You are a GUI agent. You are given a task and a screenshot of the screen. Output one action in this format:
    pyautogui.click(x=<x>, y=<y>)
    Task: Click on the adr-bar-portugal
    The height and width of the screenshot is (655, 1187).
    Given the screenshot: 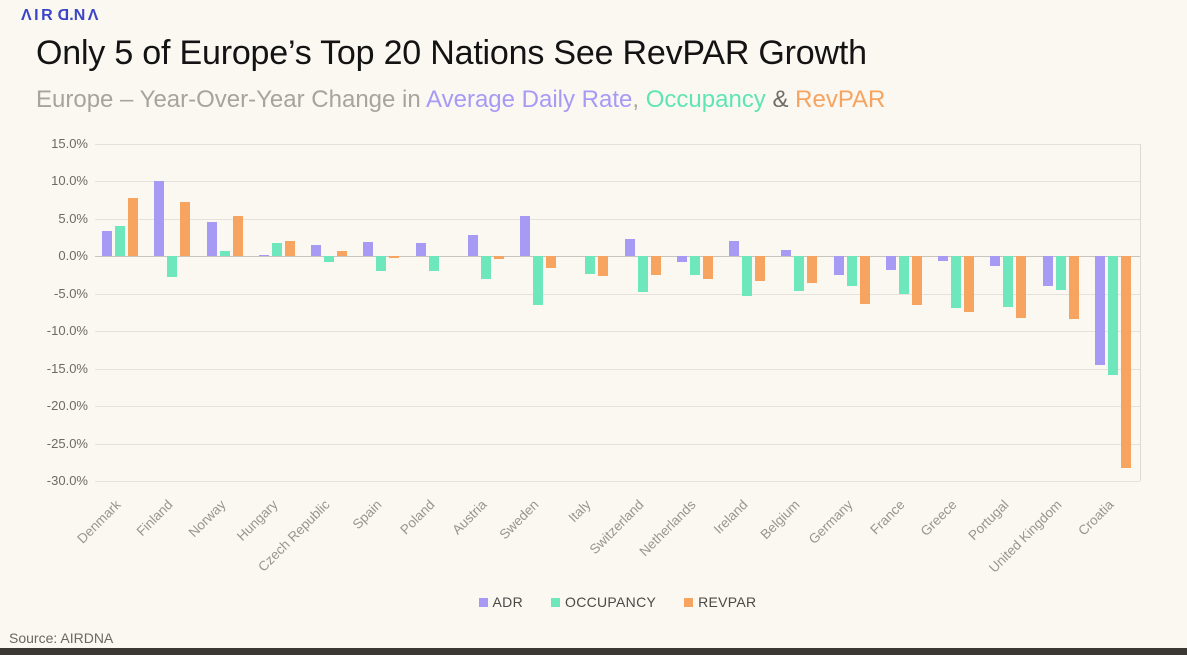 What is the action you would take?
    pyautogui.click(x=995, y=261)
    